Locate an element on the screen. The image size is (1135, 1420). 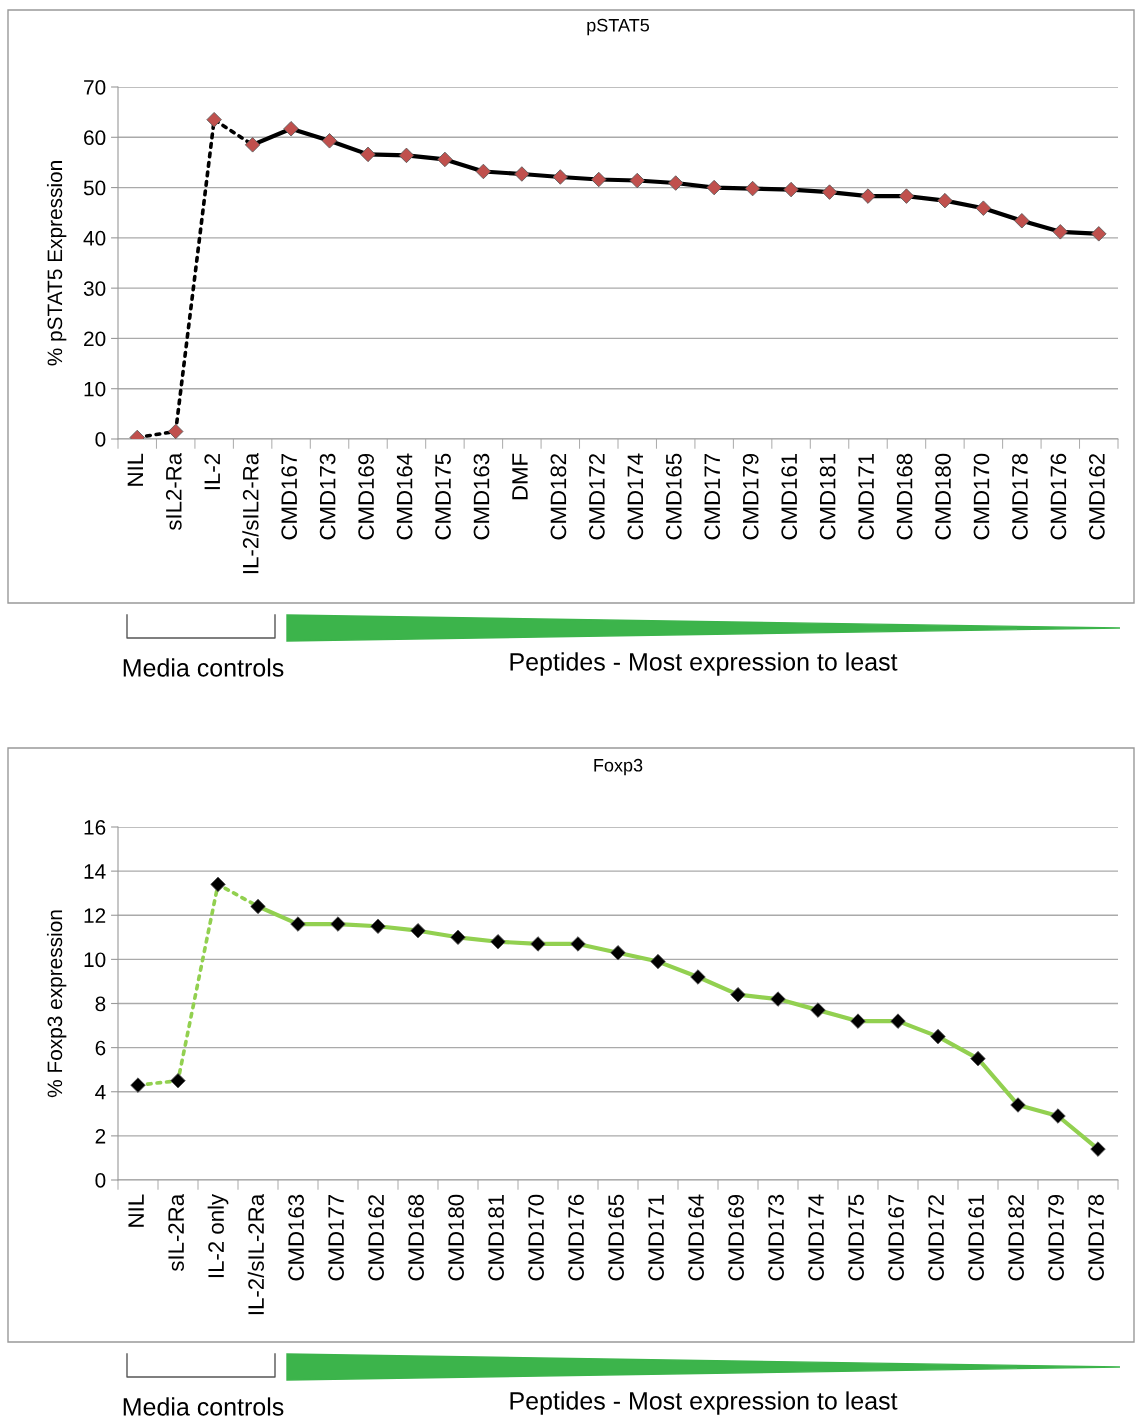
x-tick-label: DMF is located at coordinates (520, 476).